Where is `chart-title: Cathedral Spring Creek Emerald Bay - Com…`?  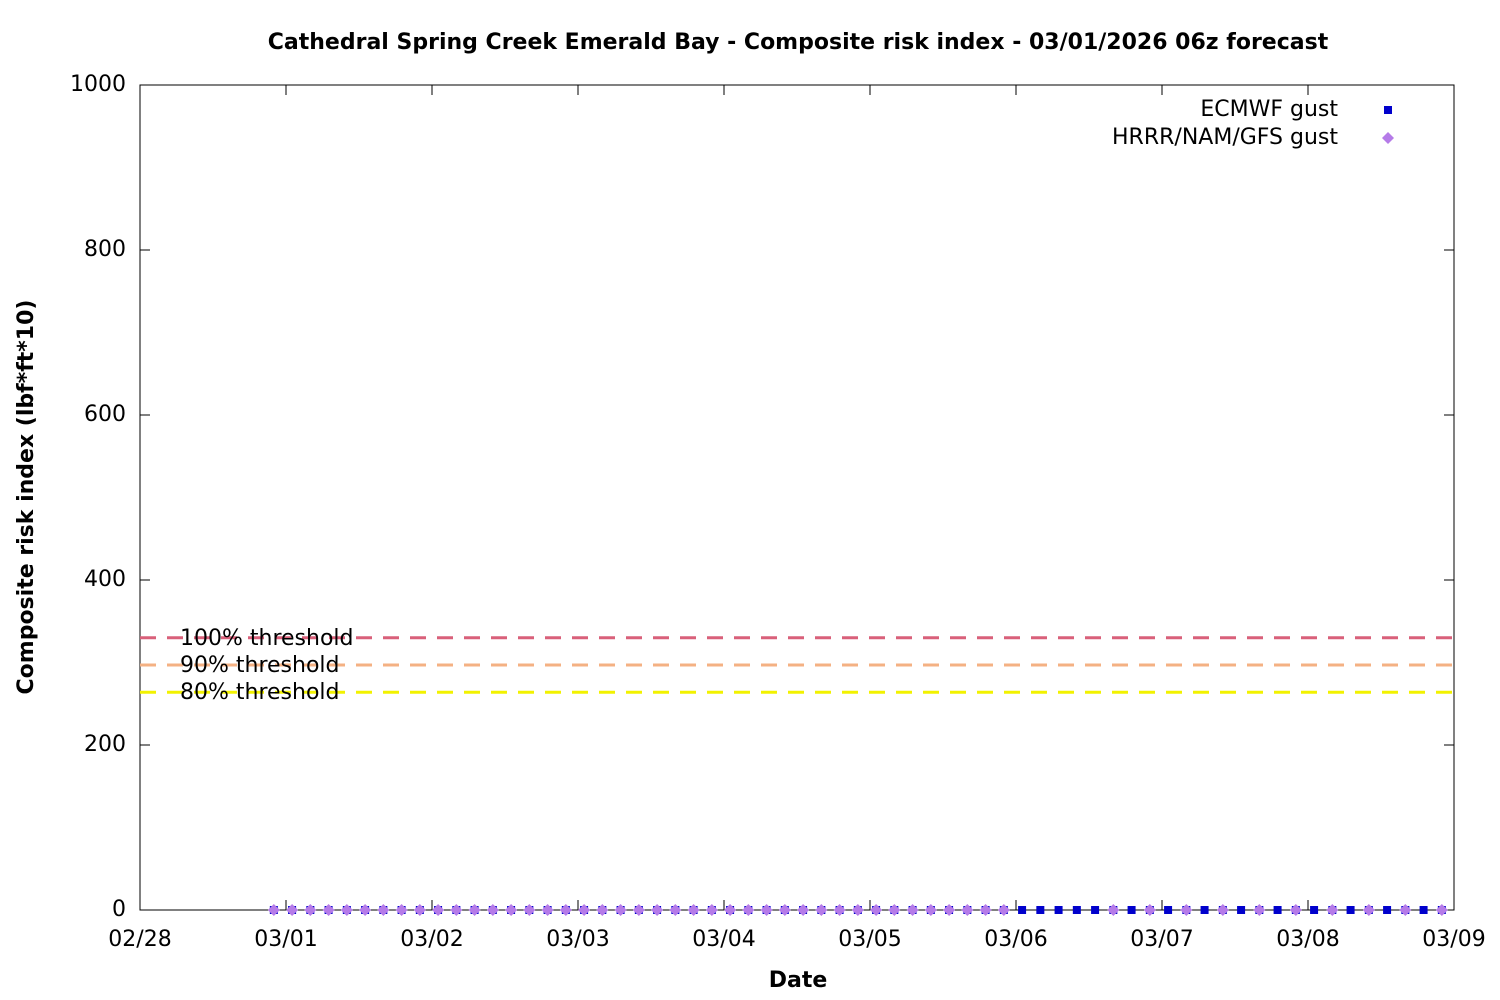 chart-title: Cathedral Spring Creek Emerald Bay - Com… is located at coordinates (798, 42).